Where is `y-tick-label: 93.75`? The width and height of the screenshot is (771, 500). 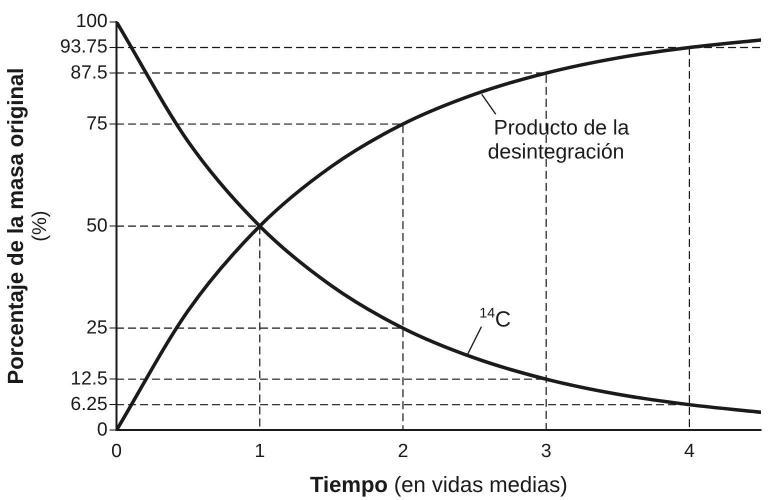 y-tick-label: 93.75 is located at coordinates (84, 47).